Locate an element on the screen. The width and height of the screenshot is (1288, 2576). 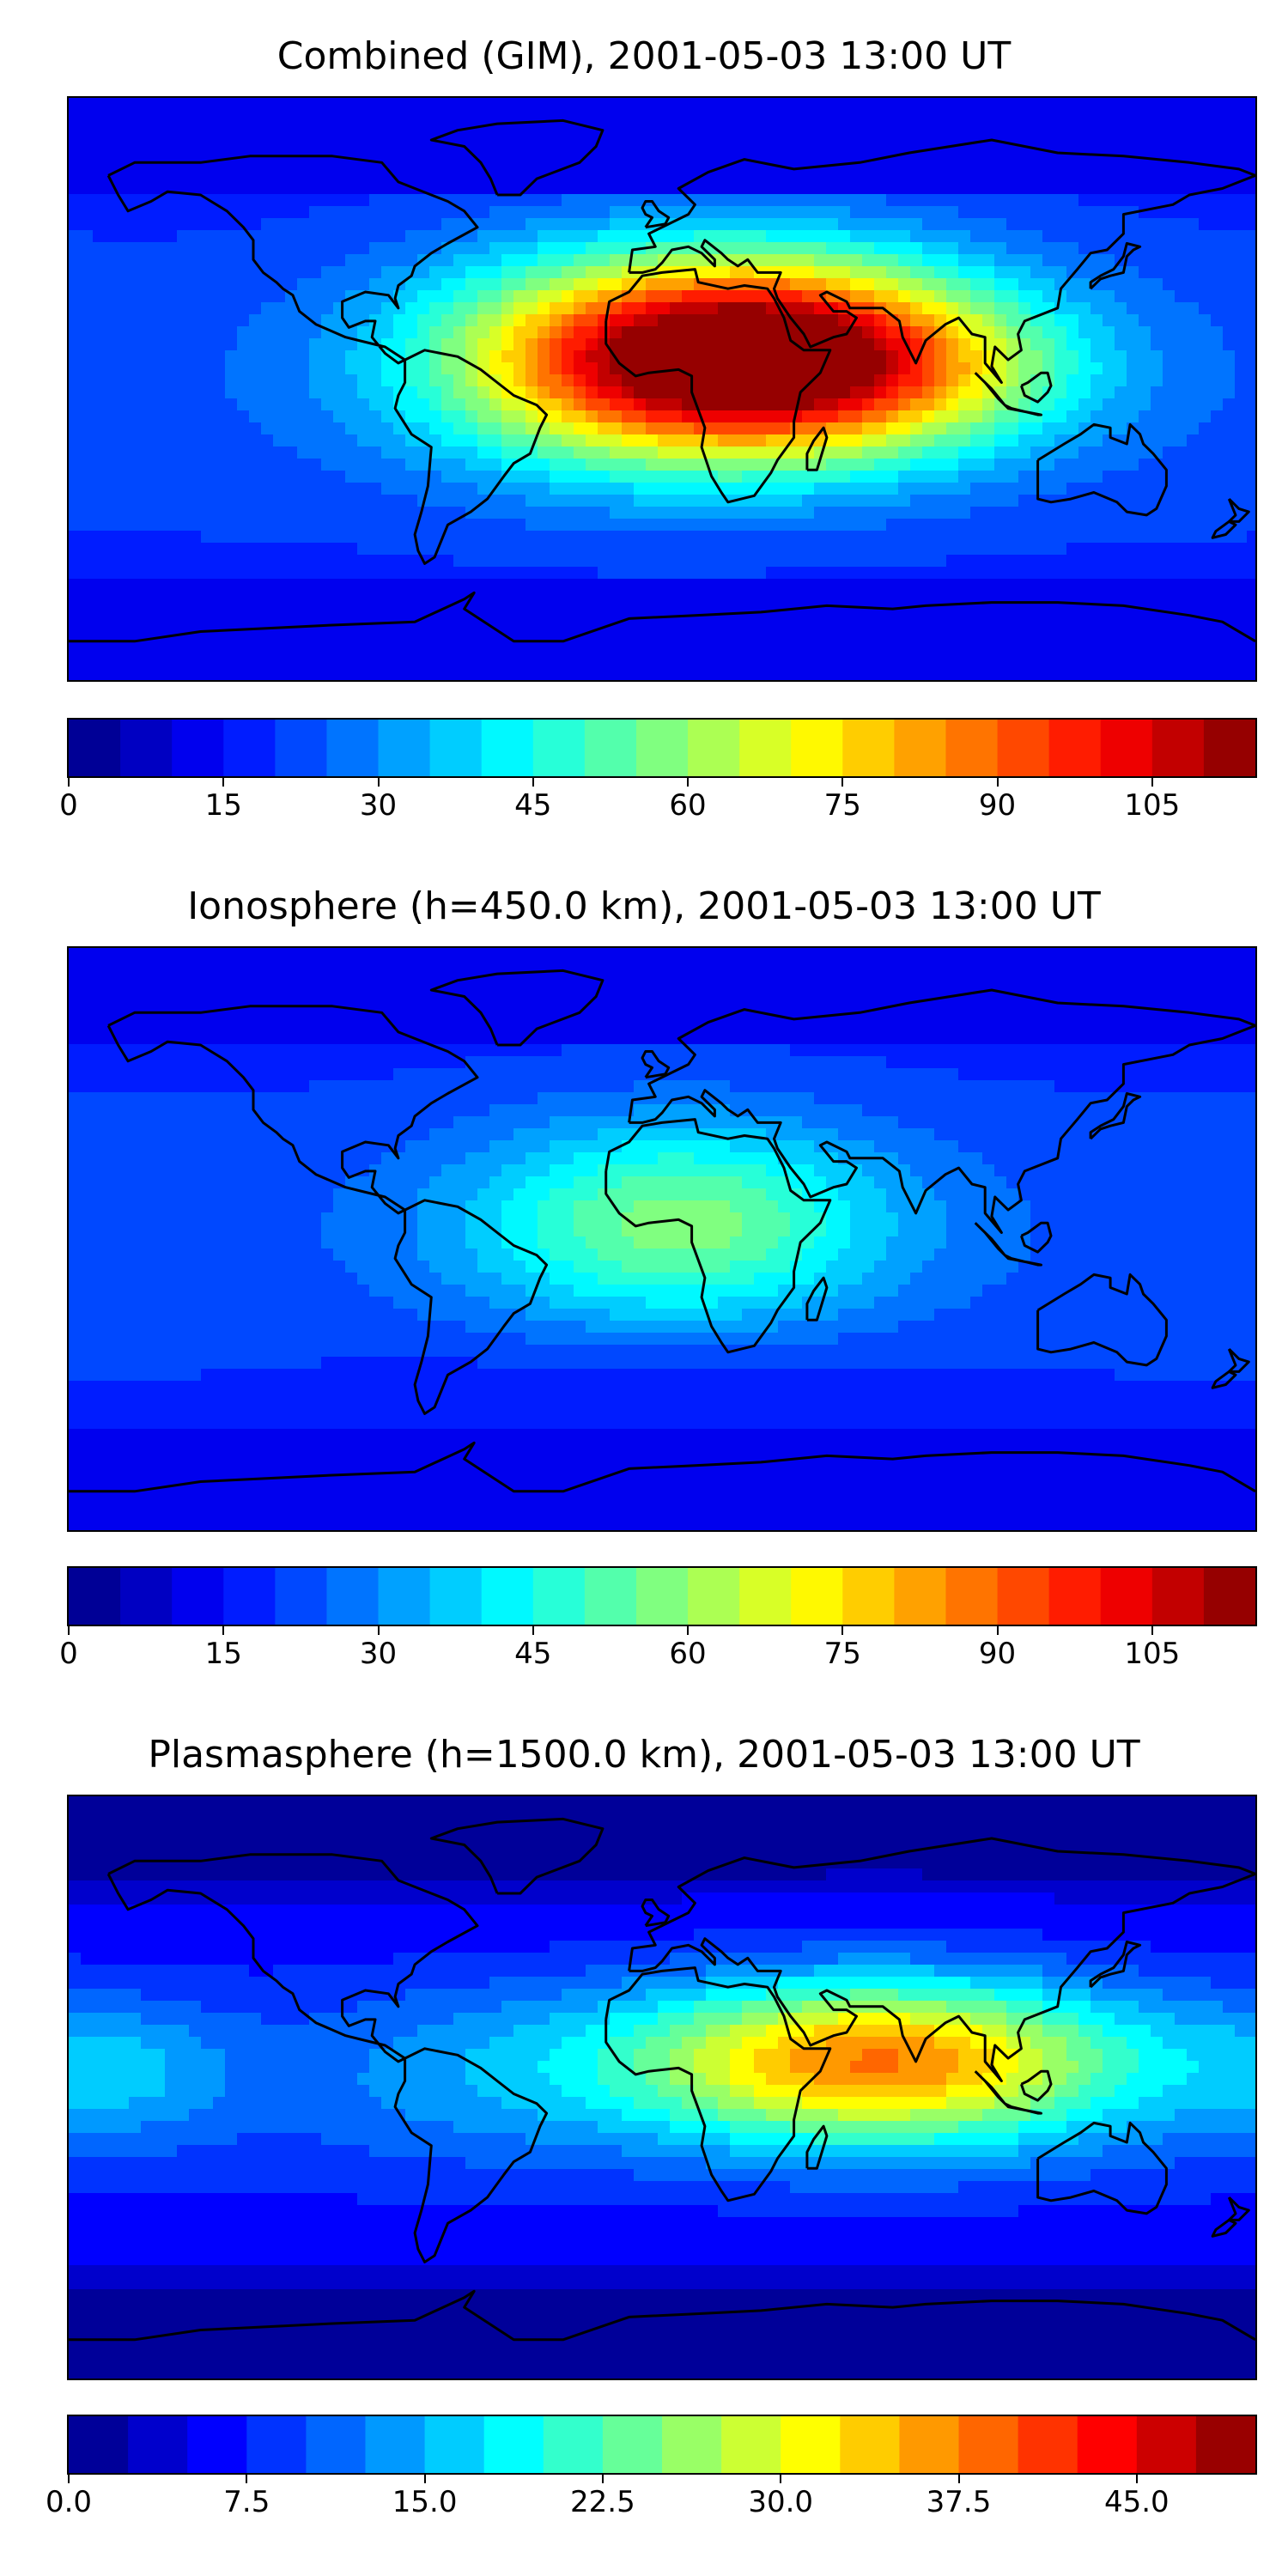
colorbar-tick-label: 30 is located at coordinates (378, 806).